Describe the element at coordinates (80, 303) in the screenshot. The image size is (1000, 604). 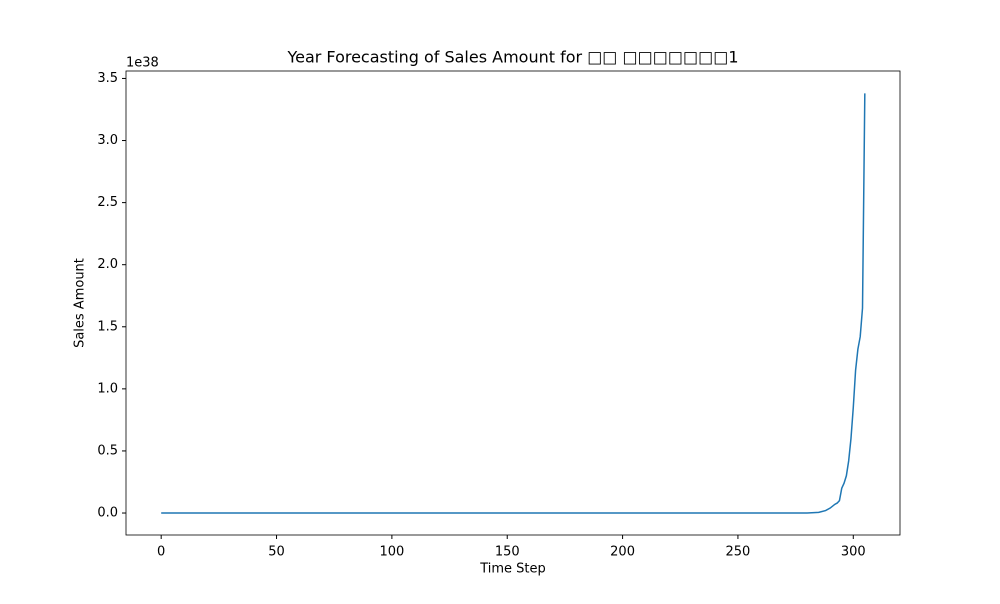
I see `y-axis-label: Sales Amount` at that location.